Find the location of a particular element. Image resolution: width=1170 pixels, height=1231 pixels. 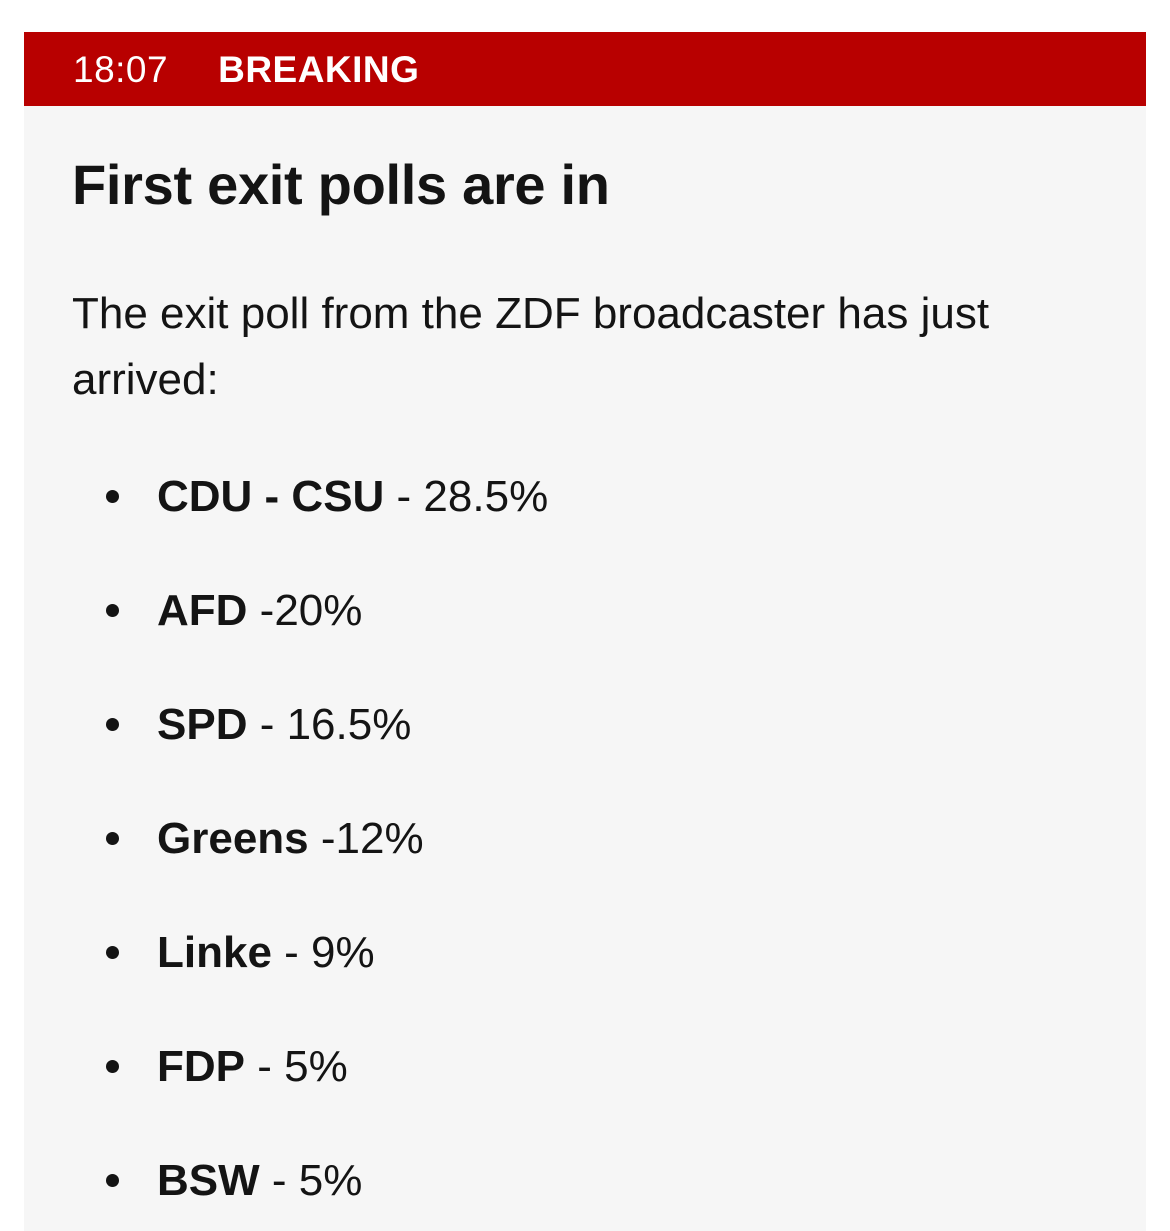

party-result: - 28.5% is located at coordinates (466, 496).